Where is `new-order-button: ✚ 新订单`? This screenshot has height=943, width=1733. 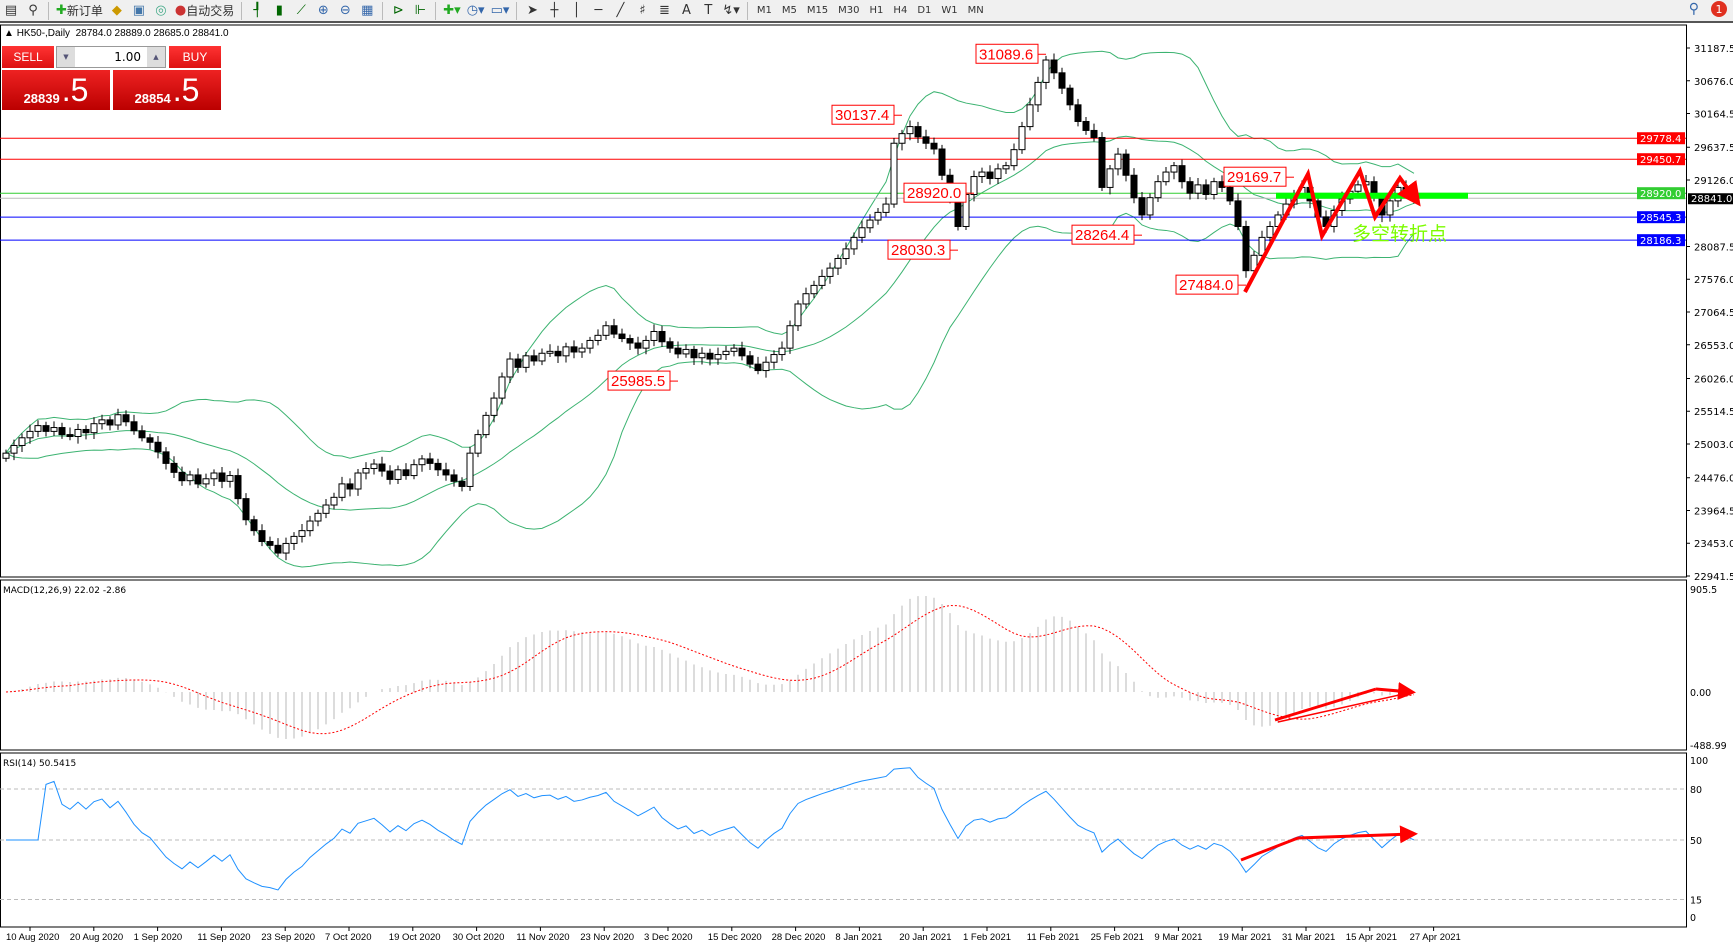
new-order-button: ✚ 新订单 is located at coordinates (79, 11).